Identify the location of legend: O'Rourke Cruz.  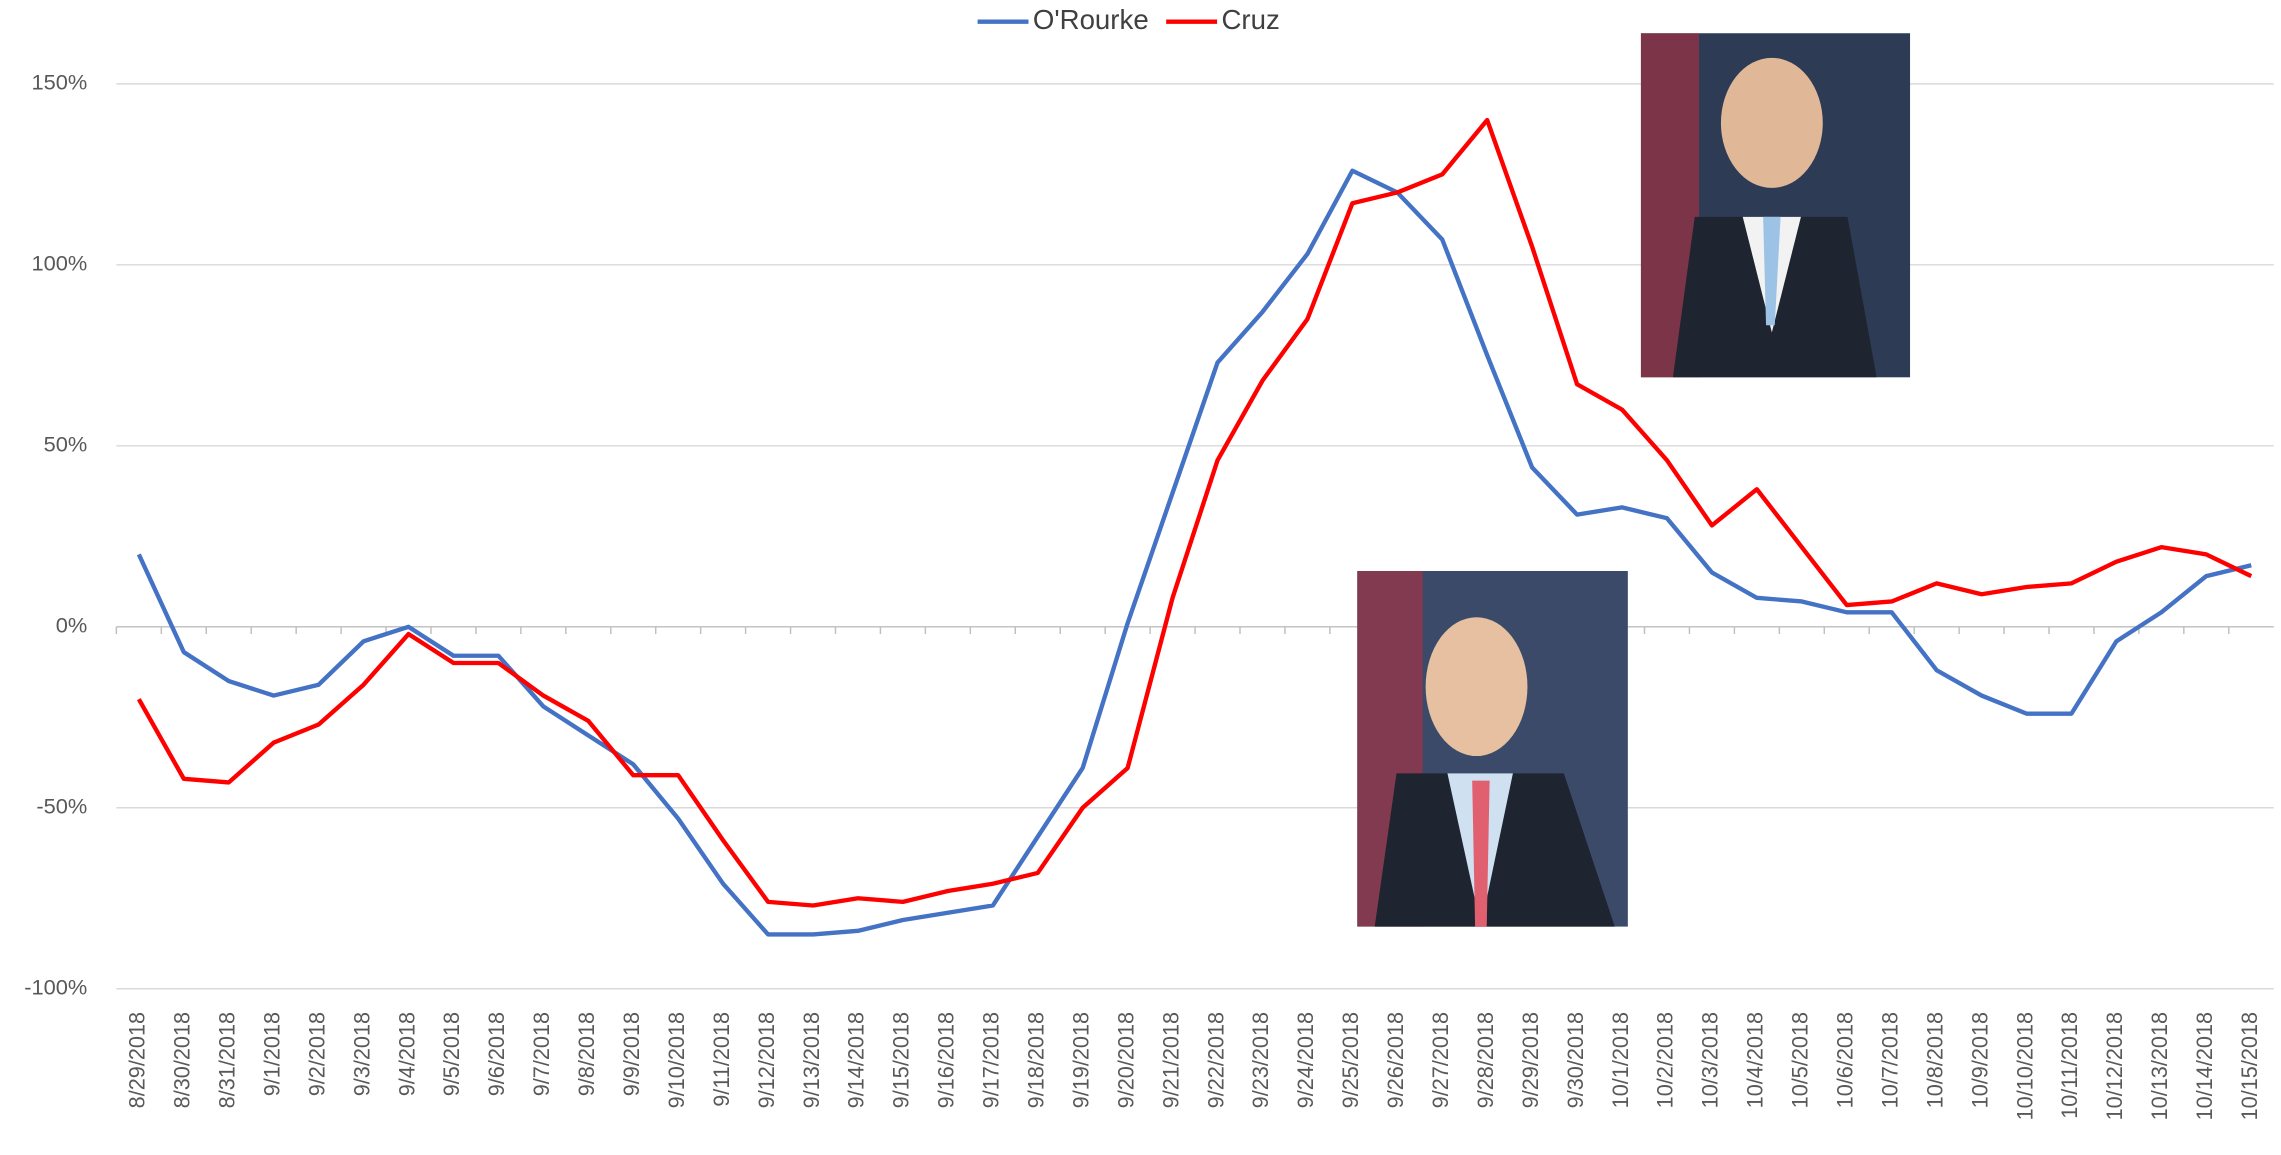
(1128, 19).